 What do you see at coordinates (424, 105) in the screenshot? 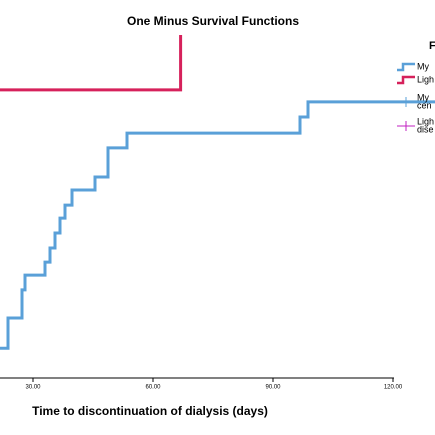
I see `legend-label: cen` at bounding box center [424, 105].